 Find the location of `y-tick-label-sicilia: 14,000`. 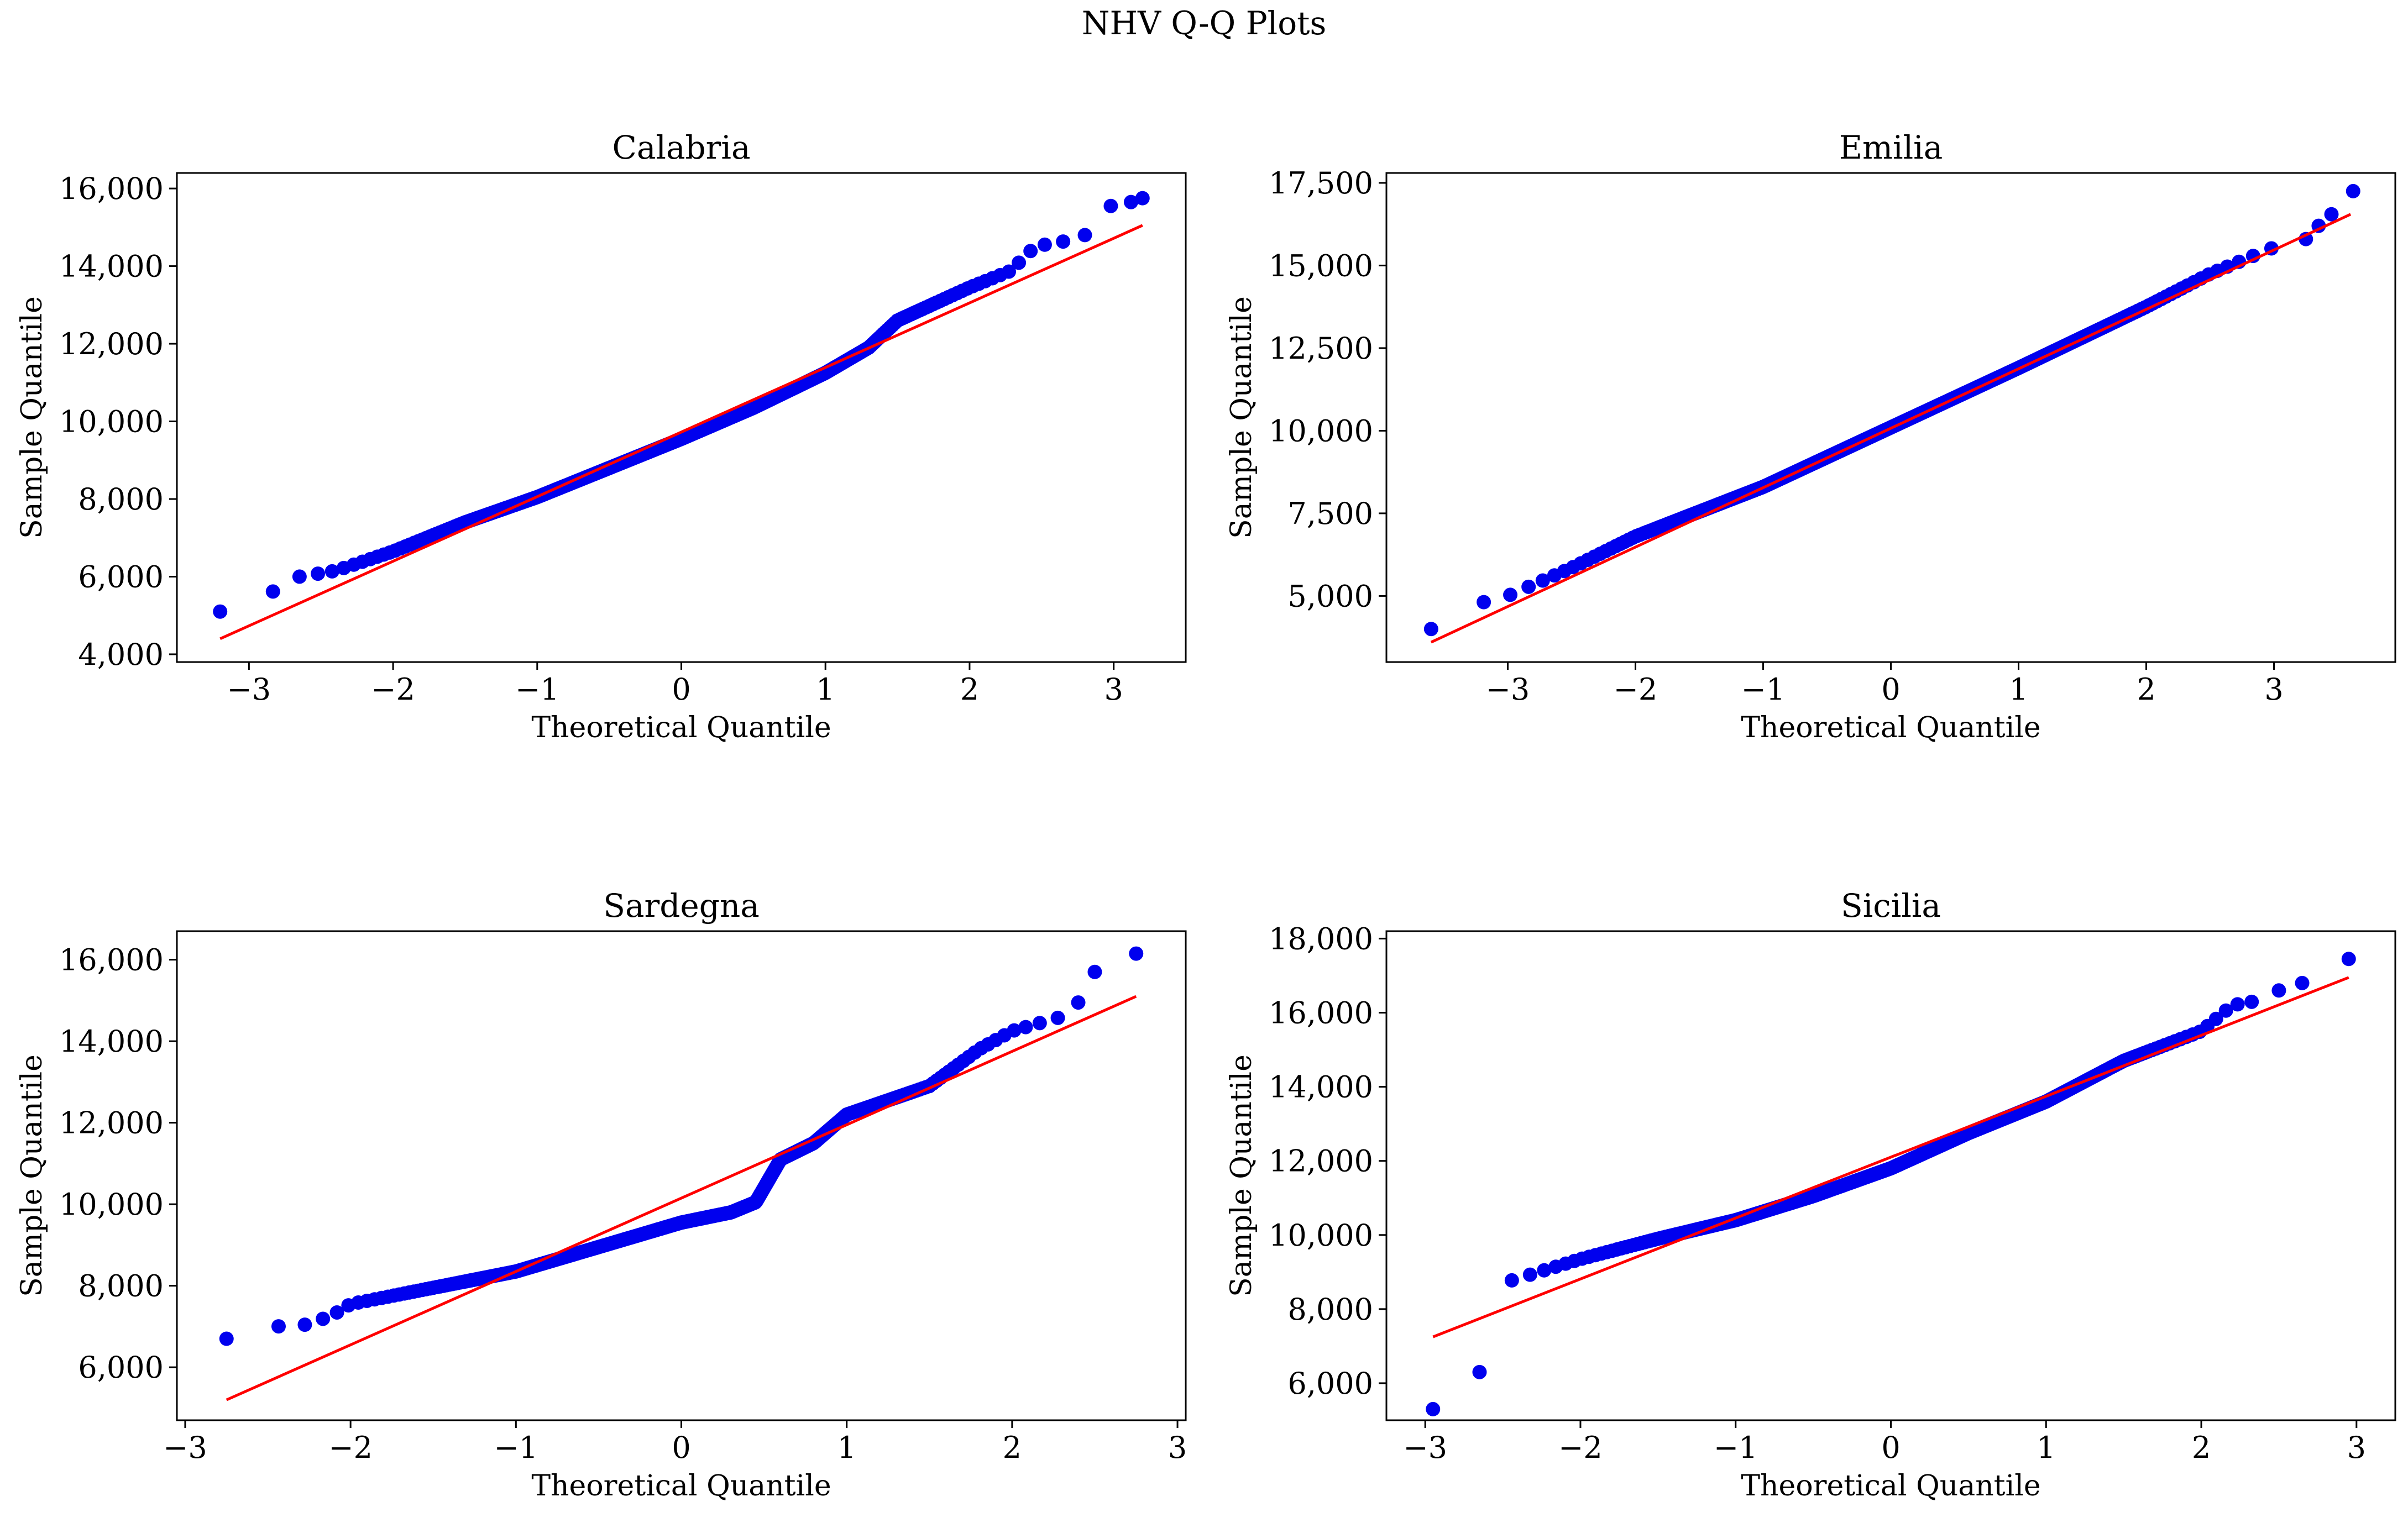

y-tick-label-sicilia: 14,000 is located at coordinates (1321, 1087).